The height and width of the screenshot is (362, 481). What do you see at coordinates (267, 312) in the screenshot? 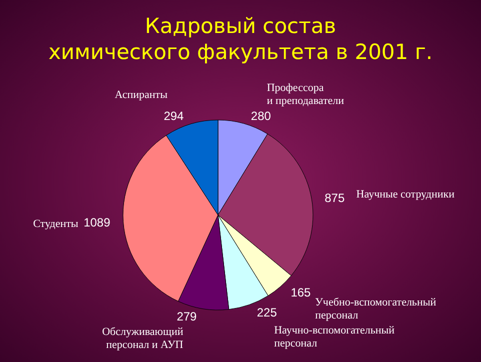
I see `data-label: 225` at bounding box center [267, 312].